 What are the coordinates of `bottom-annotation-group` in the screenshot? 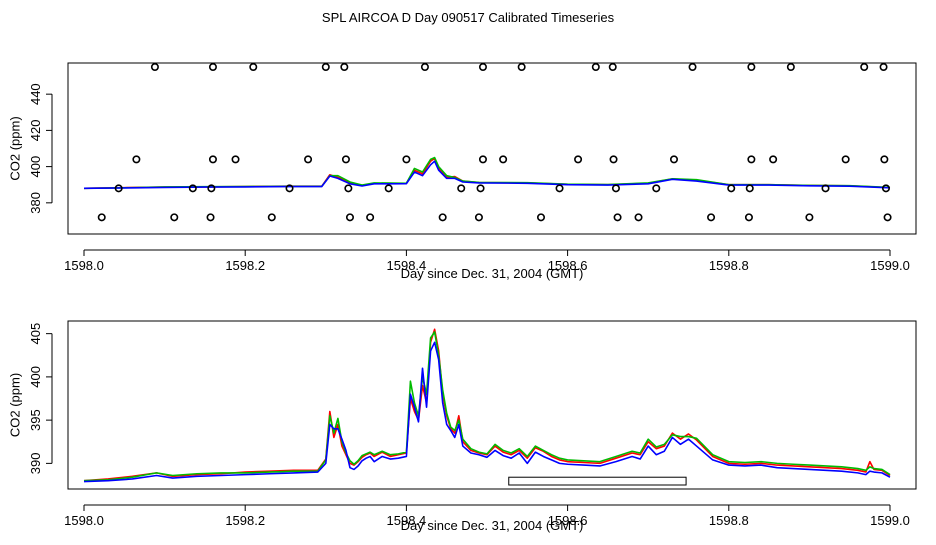 It's located at (597, 481).